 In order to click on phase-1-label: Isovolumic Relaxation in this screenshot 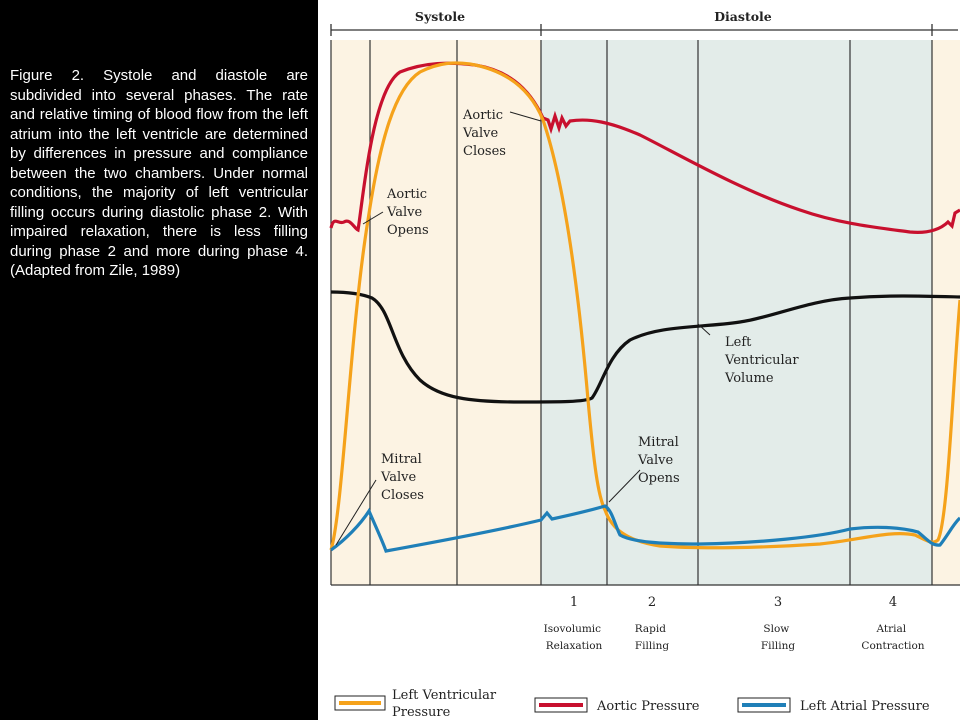, I will do `click(574, 637)`.